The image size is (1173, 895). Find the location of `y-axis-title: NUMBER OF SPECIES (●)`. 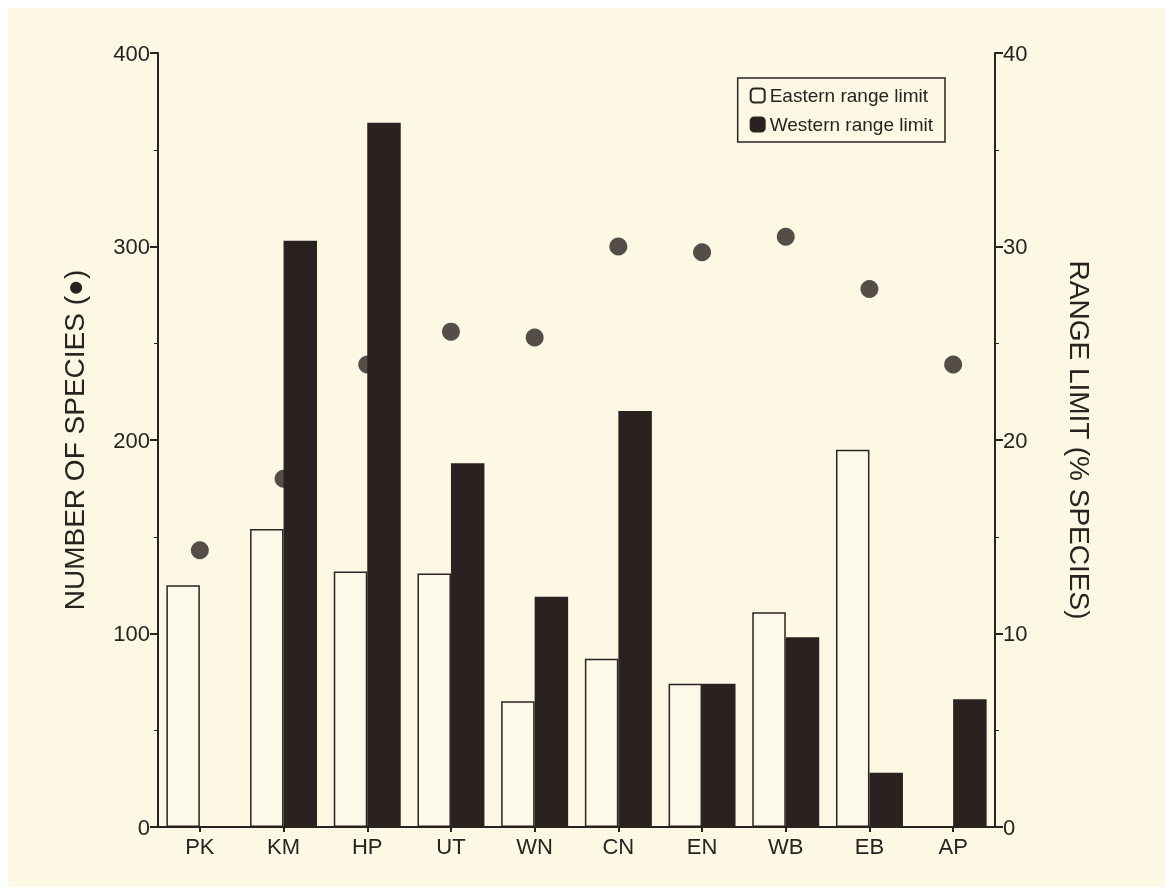

y-axis-title: NUMBER OF SPECIES (●) is located at coordinates (74, 440).